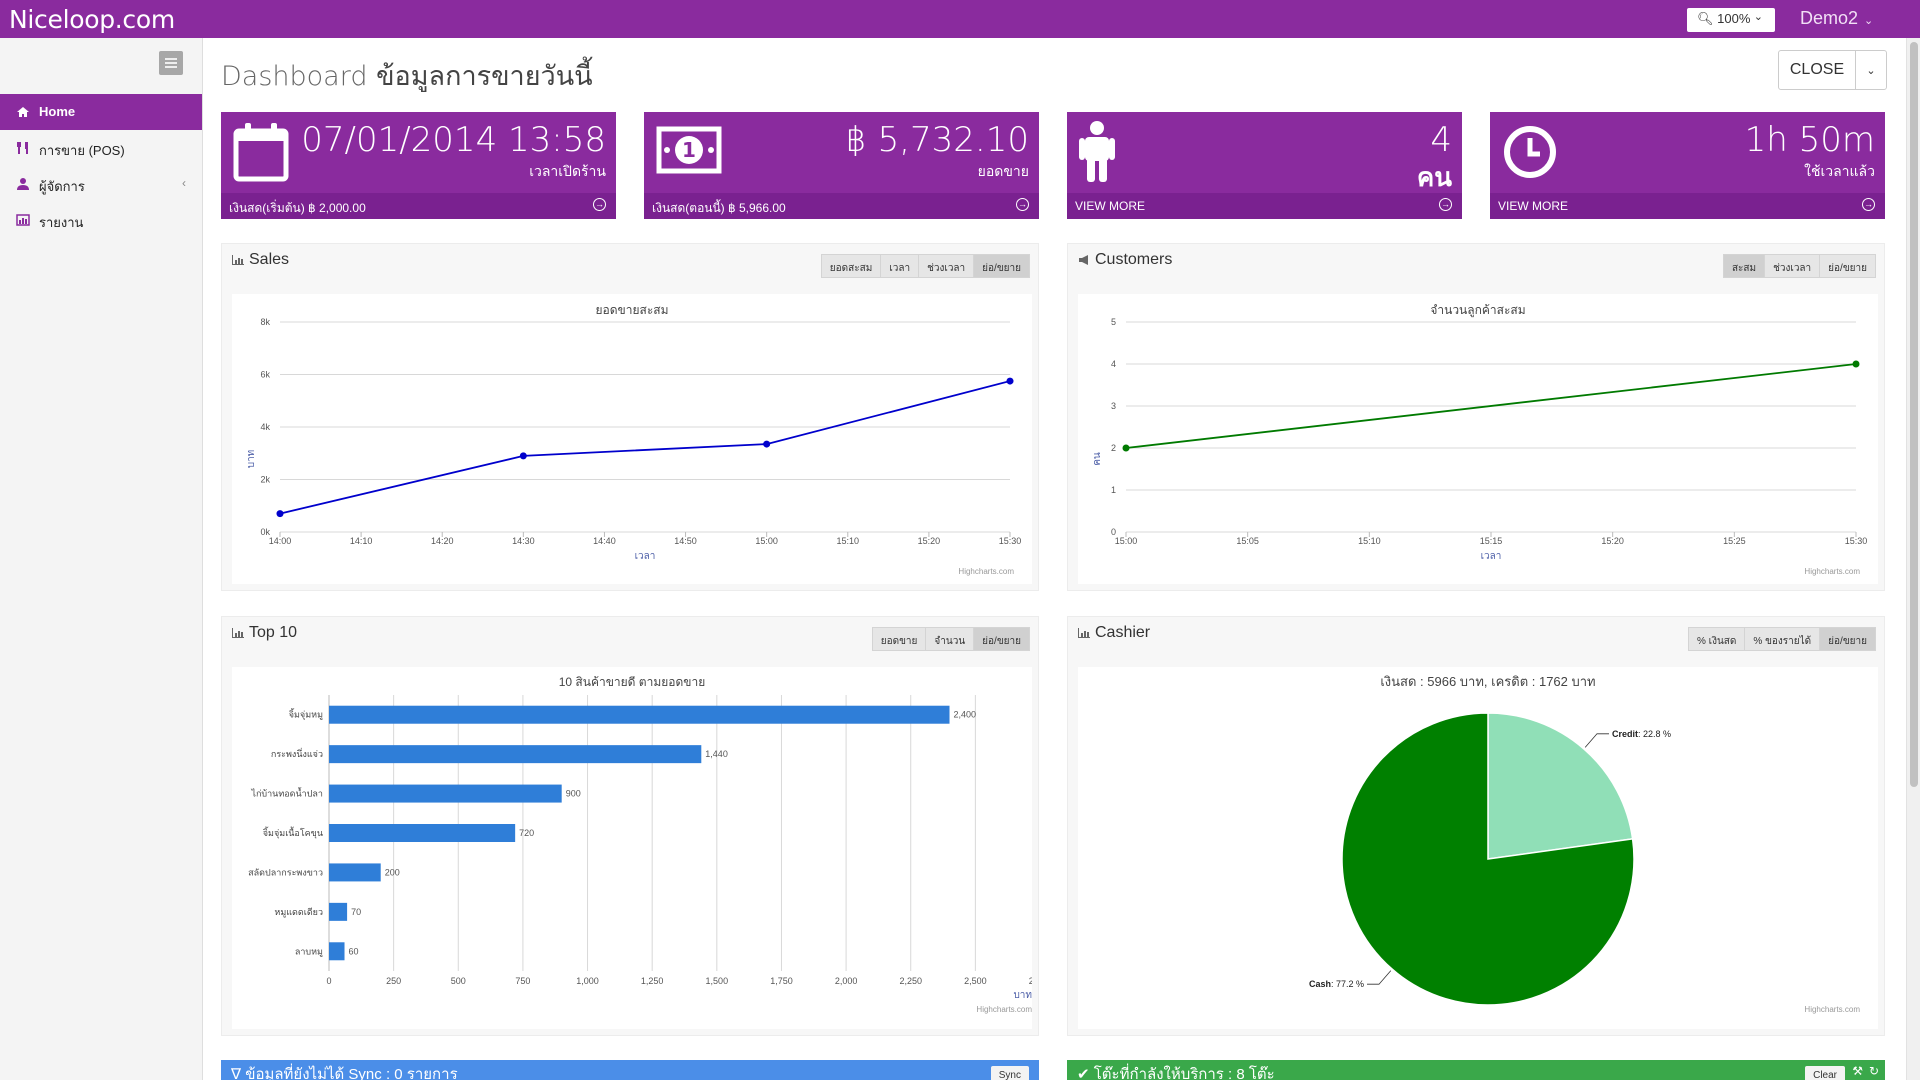 This screenshot has height=1080, width=1920. I want to click on username: Demo2, so click(1829, 18).